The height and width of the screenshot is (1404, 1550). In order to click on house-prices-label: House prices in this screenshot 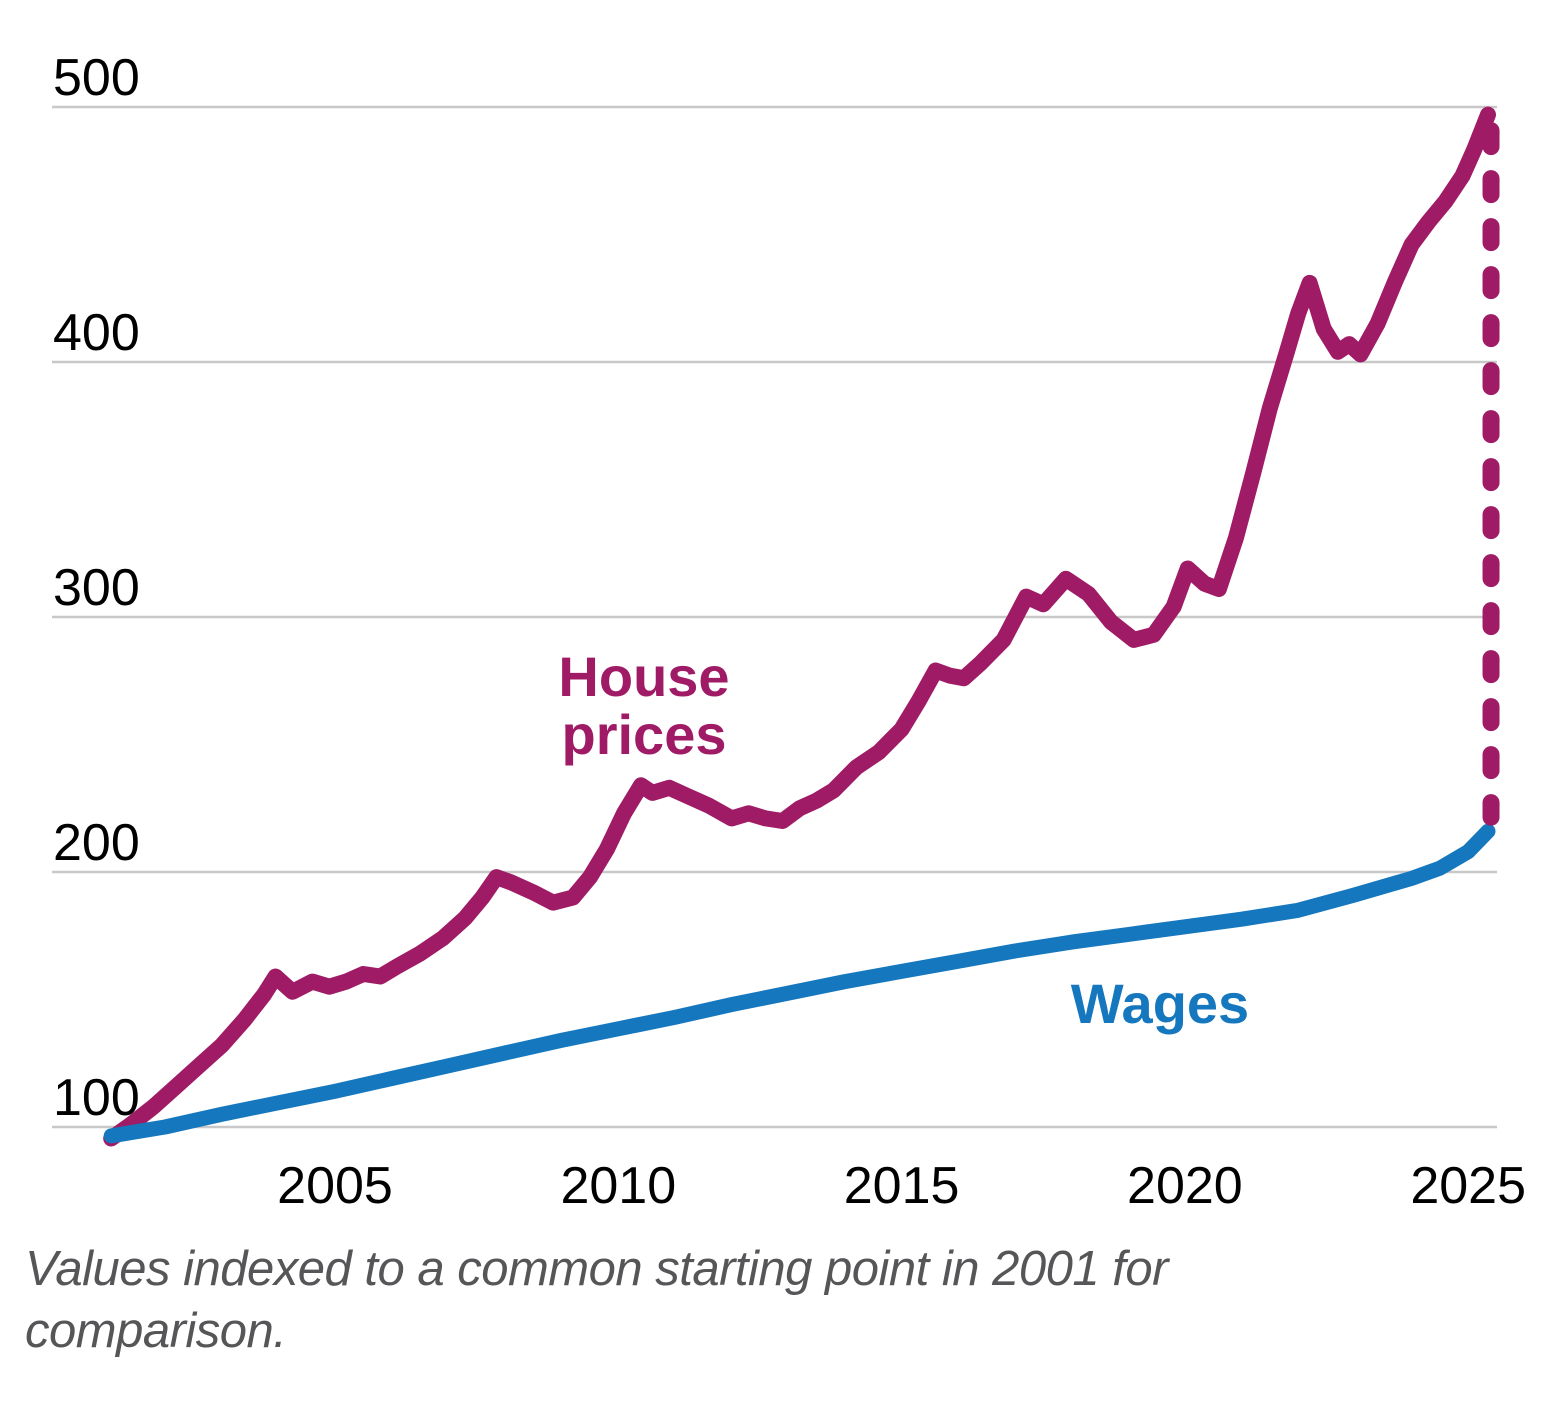, I will do `click(643, 705)`.